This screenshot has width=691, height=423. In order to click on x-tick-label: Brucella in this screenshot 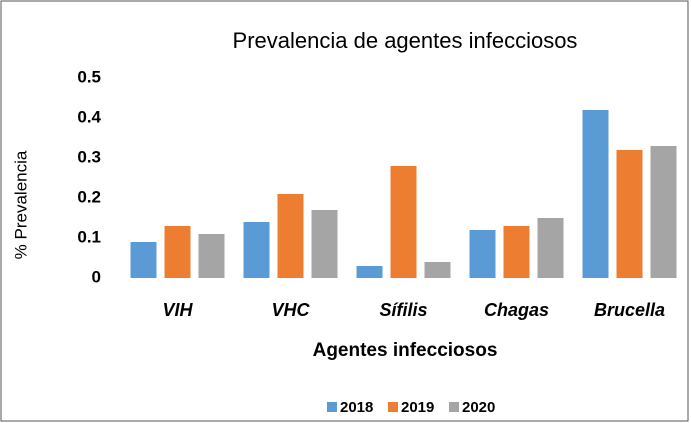, I will do `click(629, 310)`.